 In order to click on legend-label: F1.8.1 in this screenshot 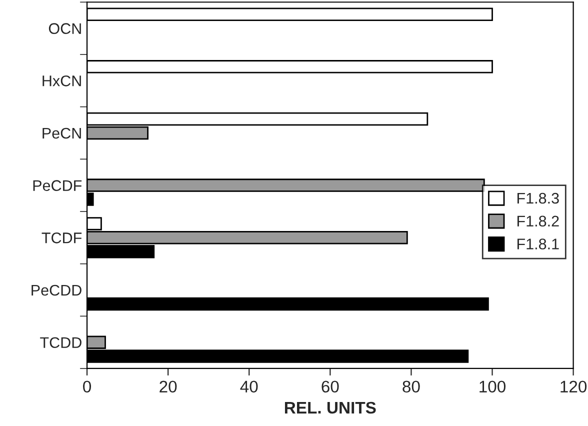, I will do `click(538, 244)`.